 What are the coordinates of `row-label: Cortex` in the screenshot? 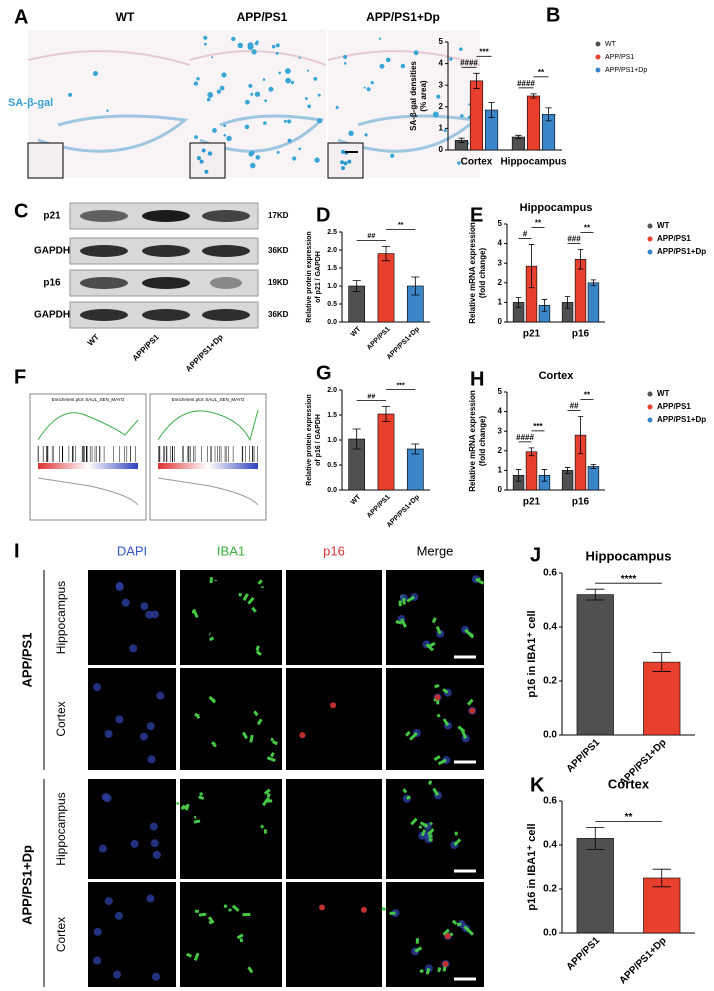 It's located at (61, 934).